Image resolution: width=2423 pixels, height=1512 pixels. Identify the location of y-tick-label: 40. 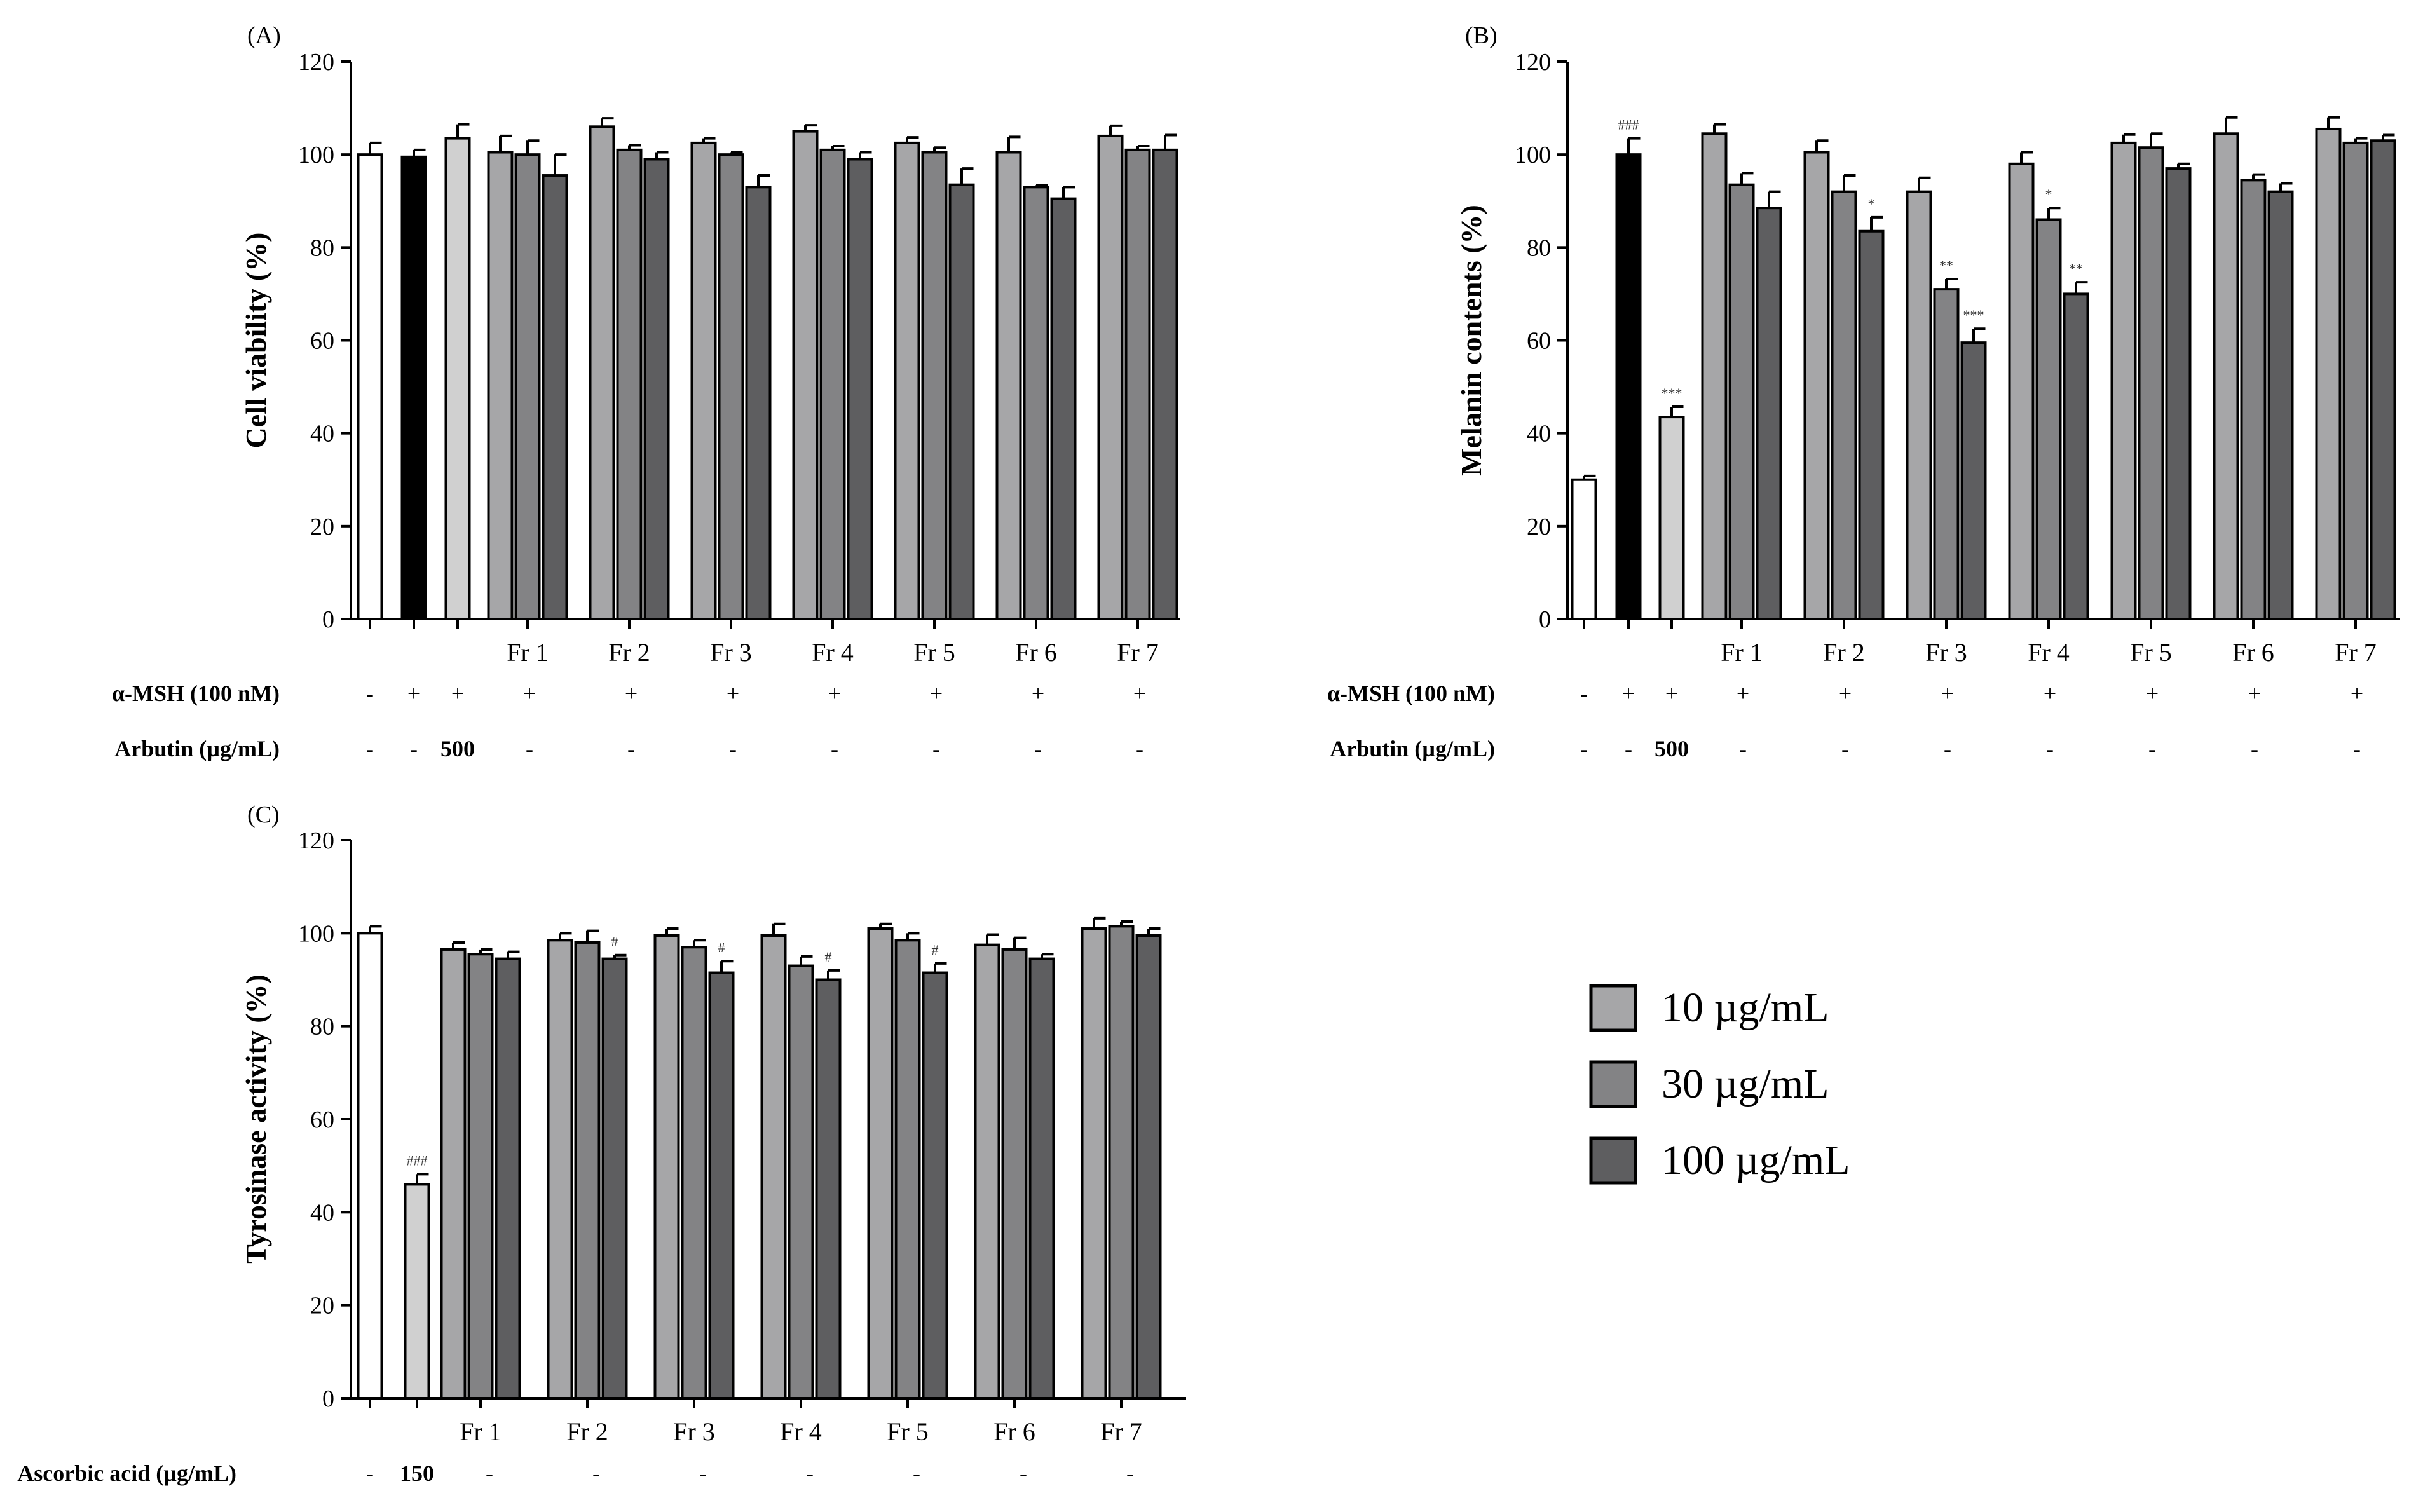
(322, 434).